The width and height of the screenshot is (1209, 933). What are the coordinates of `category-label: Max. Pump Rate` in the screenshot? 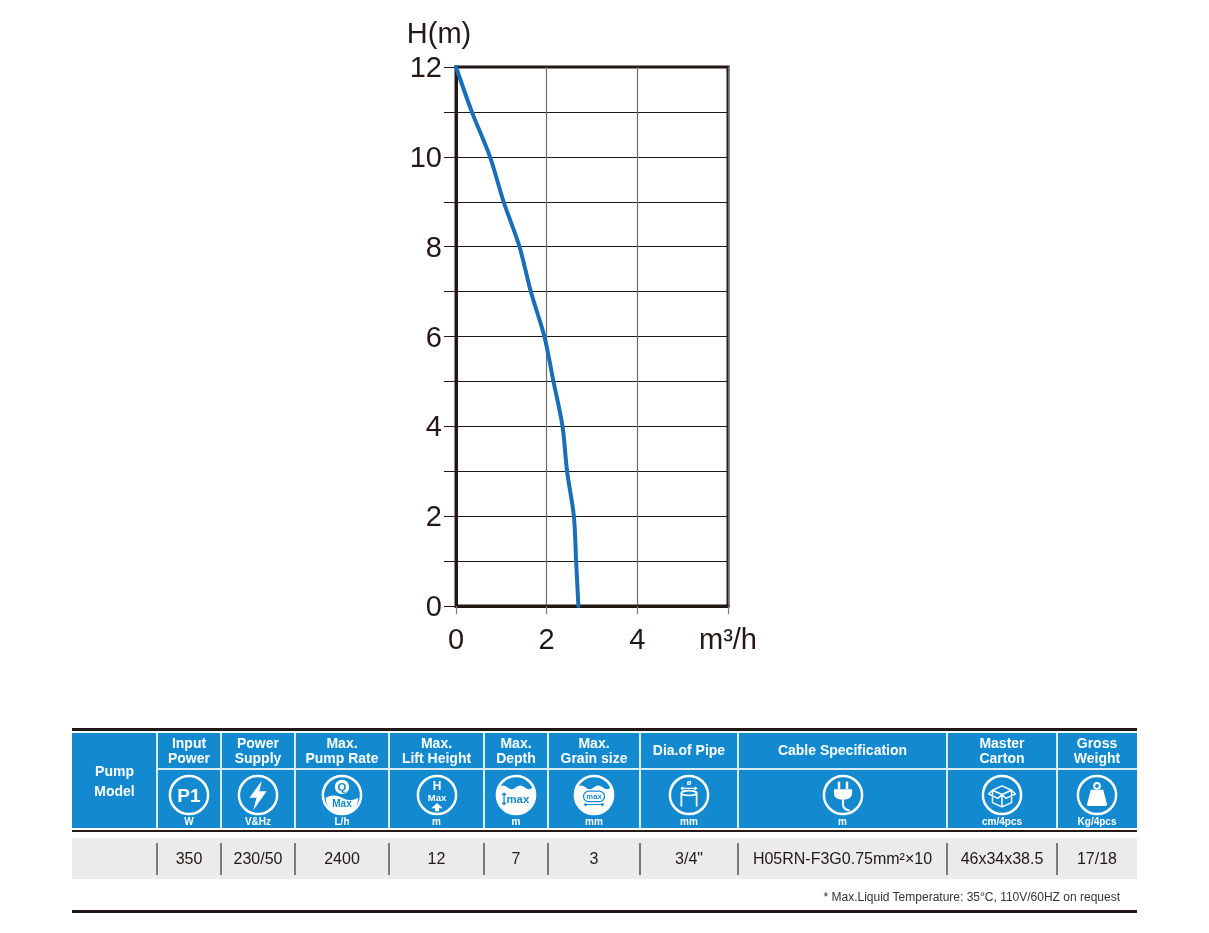 It's located at (342, 750).